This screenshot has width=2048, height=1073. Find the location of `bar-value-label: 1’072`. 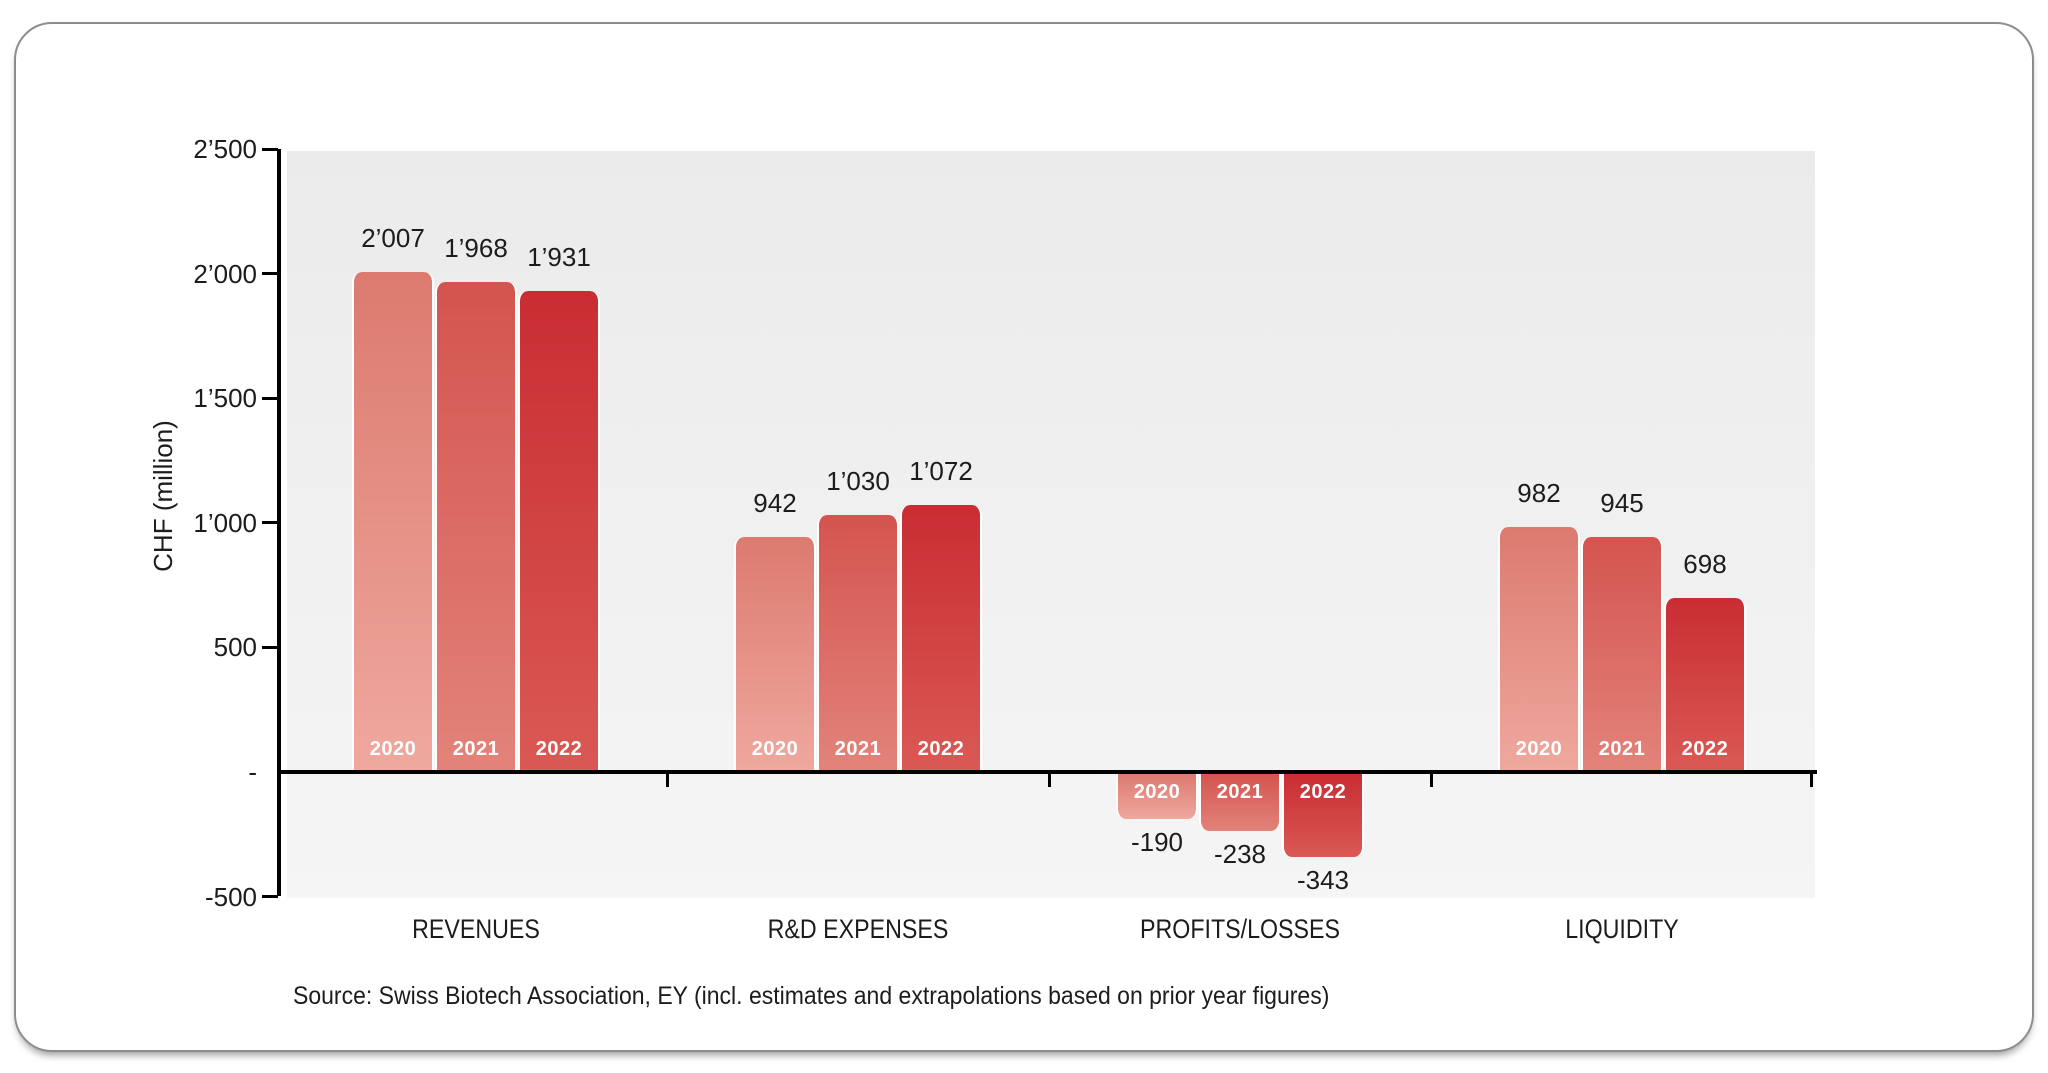

bar-value-label: 1’072 is located at coordinates (941, 470).